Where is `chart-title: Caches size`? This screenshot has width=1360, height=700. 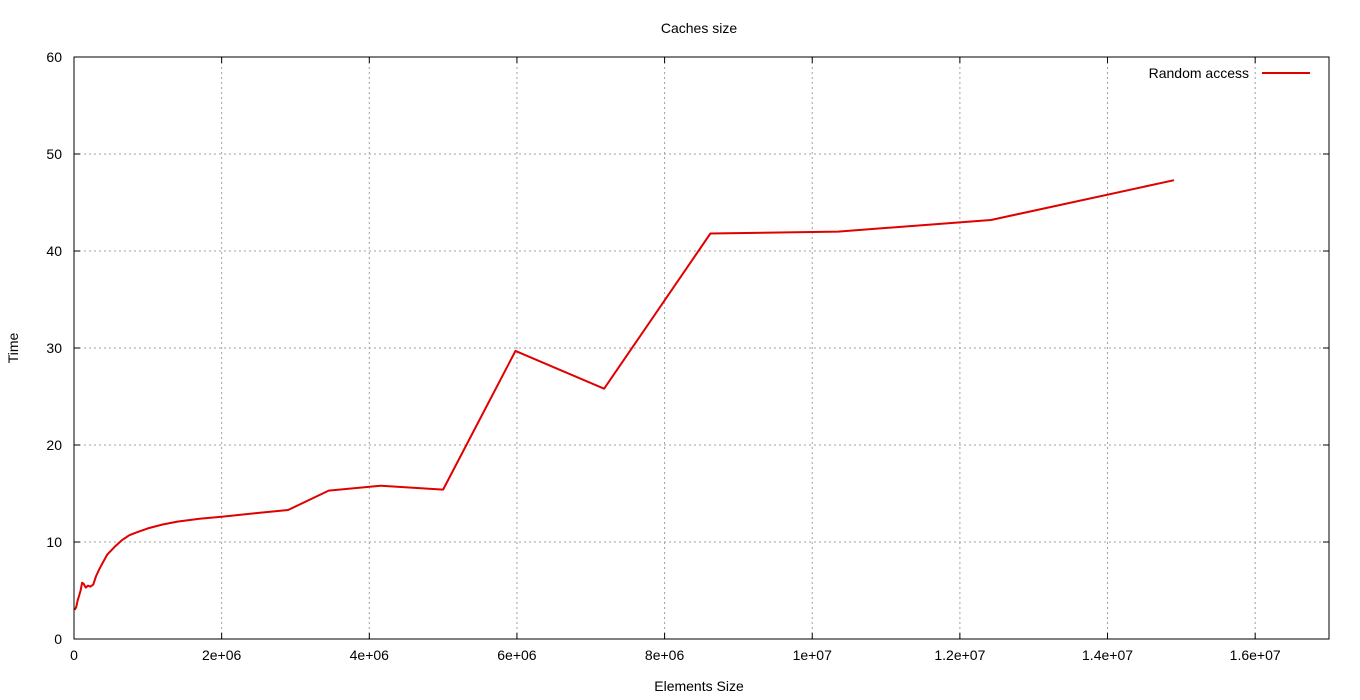 chart-title: Caches size is located at coordinates (699, 28).